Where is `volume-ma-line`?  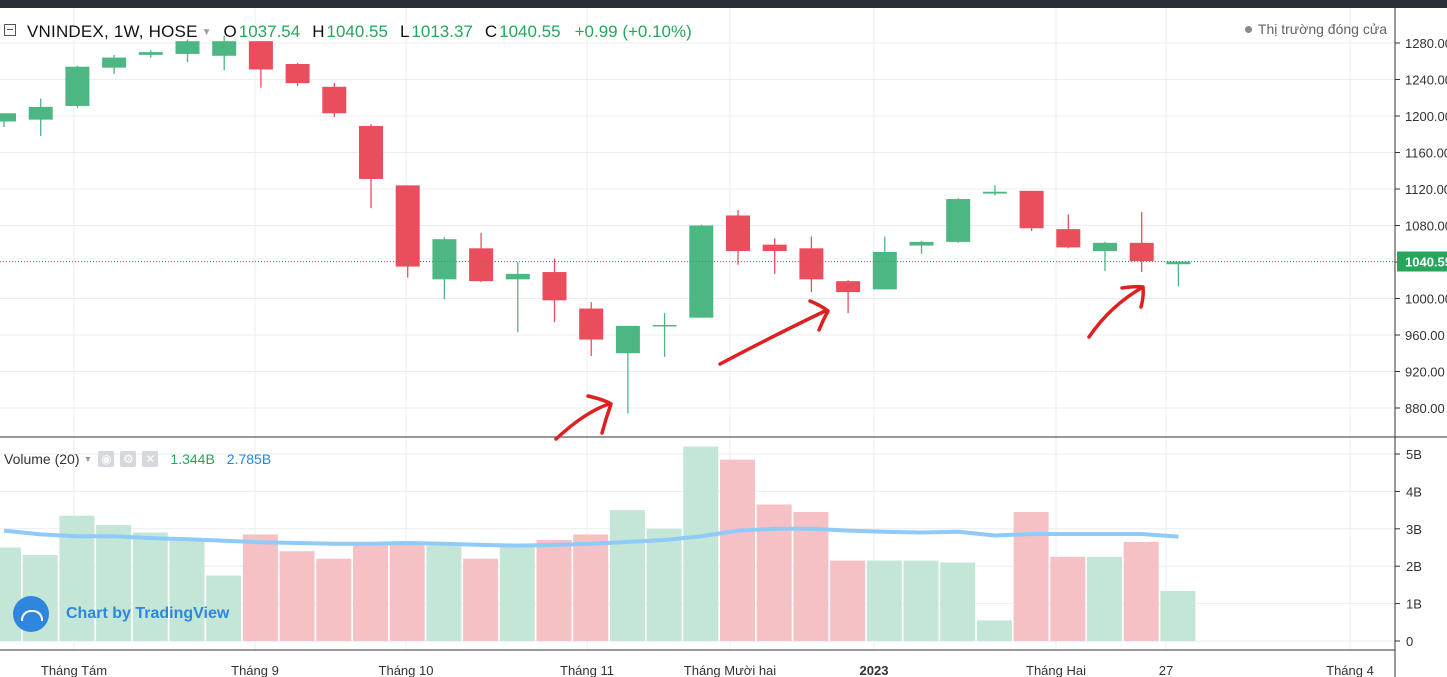
volume-ma-line is located at coordinates (591, 537).